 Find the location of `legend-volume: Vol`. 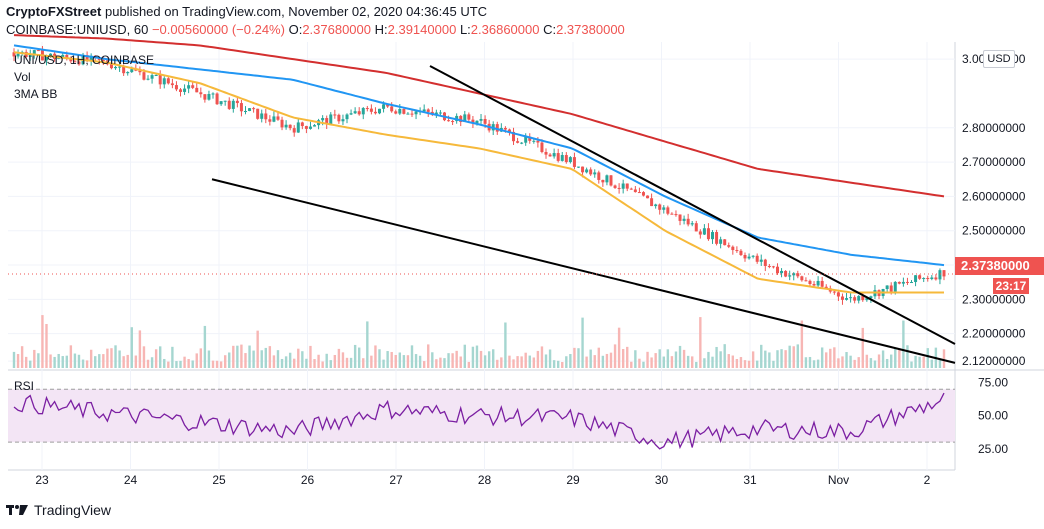

legend-volume: Vol is located at coordinates (22, 77).